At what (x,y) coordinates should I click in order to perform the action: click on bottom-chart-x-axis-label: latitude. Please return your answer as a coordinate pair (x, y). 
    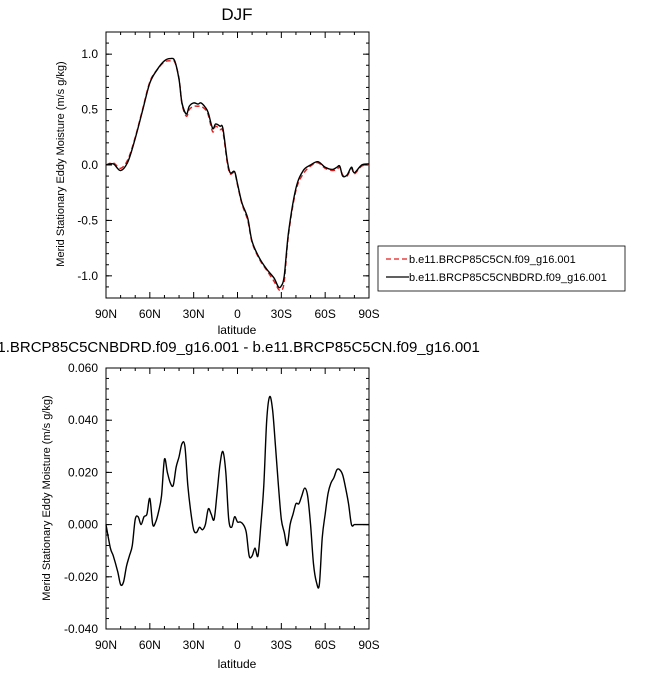
    Looking at the image, I should click on (237, 664).